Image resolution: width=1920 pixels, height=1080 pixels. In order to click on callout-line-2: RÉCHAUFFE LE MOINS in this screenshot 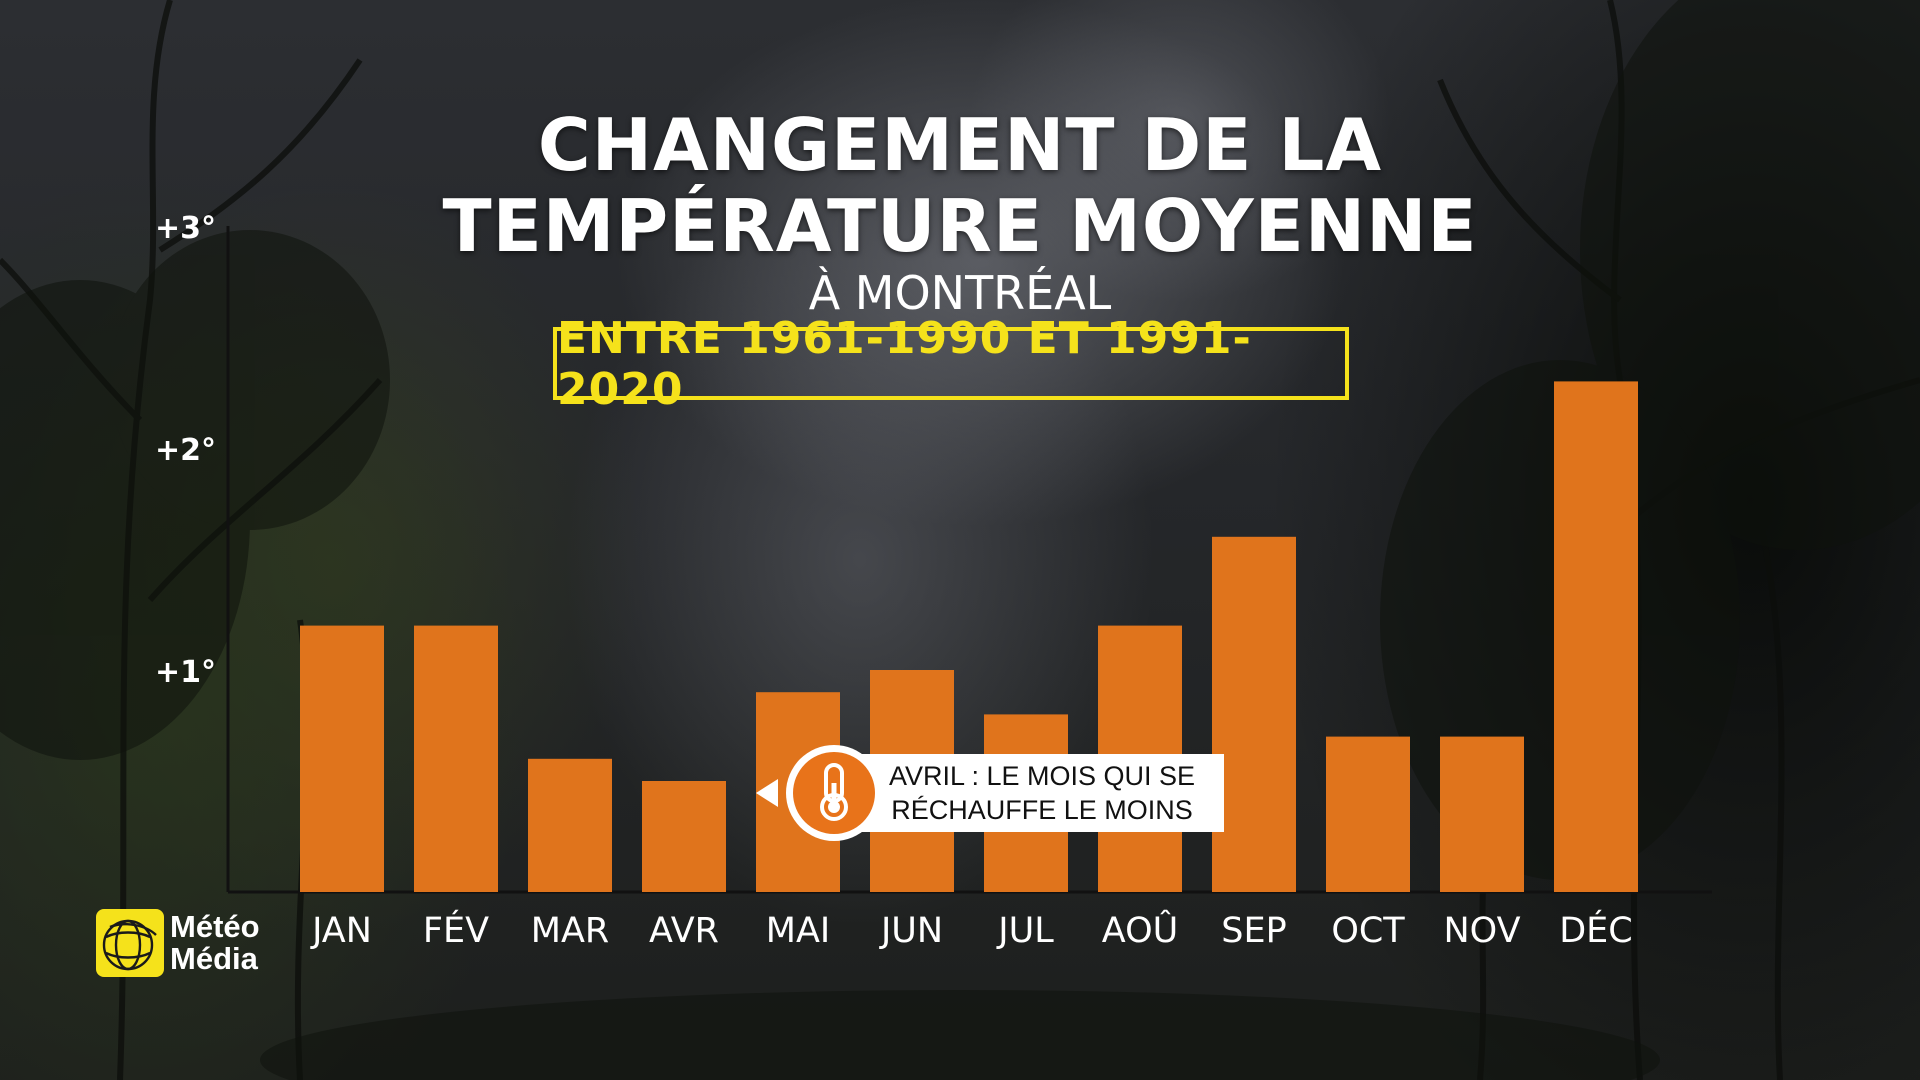, I will do `click(1042, 810)`.